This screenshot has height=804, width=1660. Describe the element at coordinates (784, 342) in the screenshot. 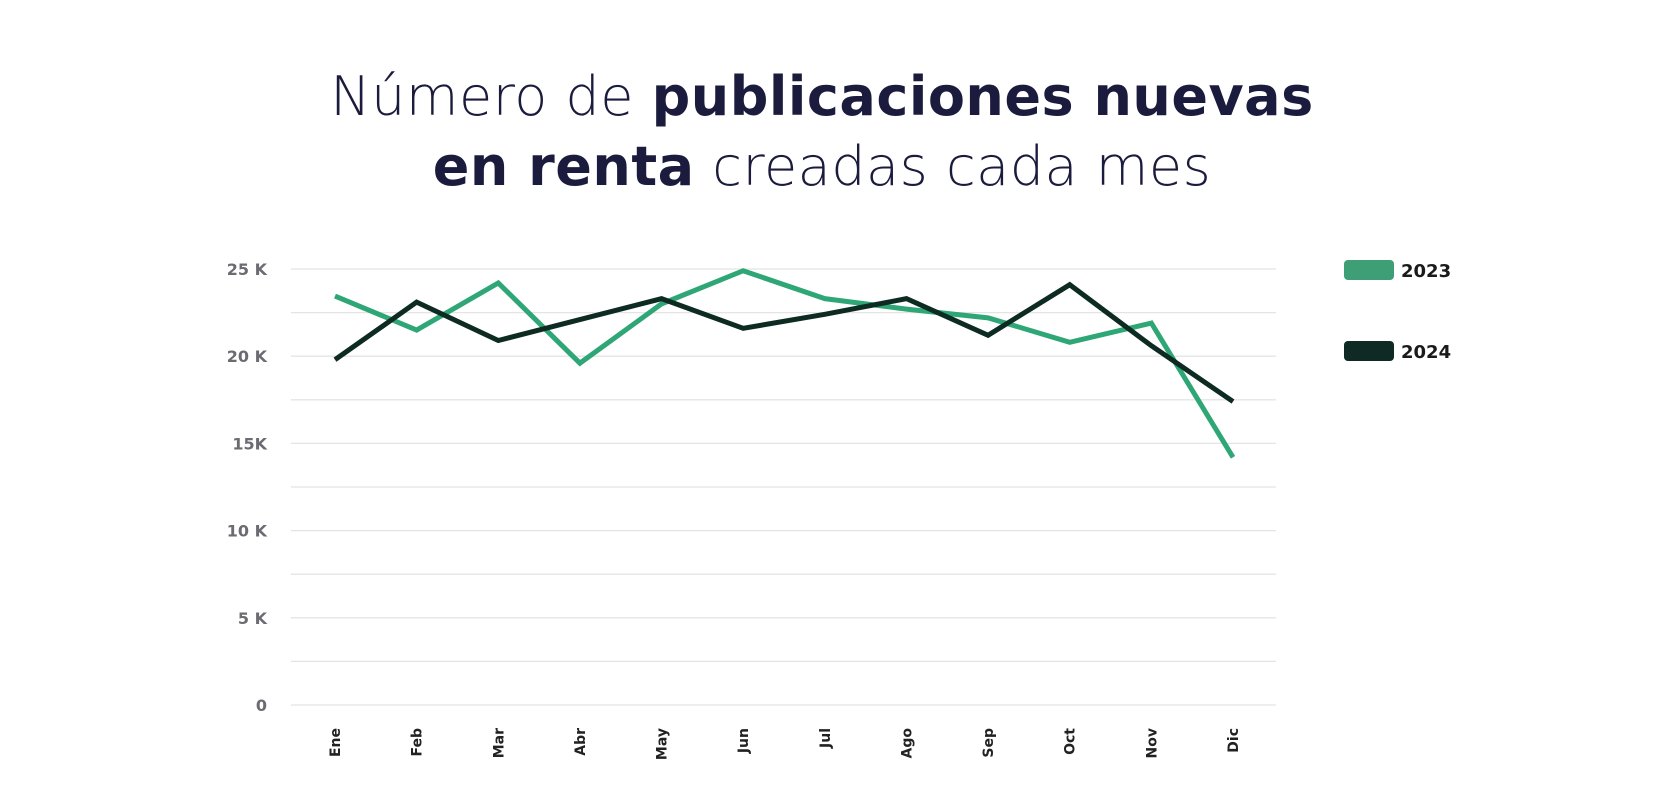

I see `series-line-2024` at that location.